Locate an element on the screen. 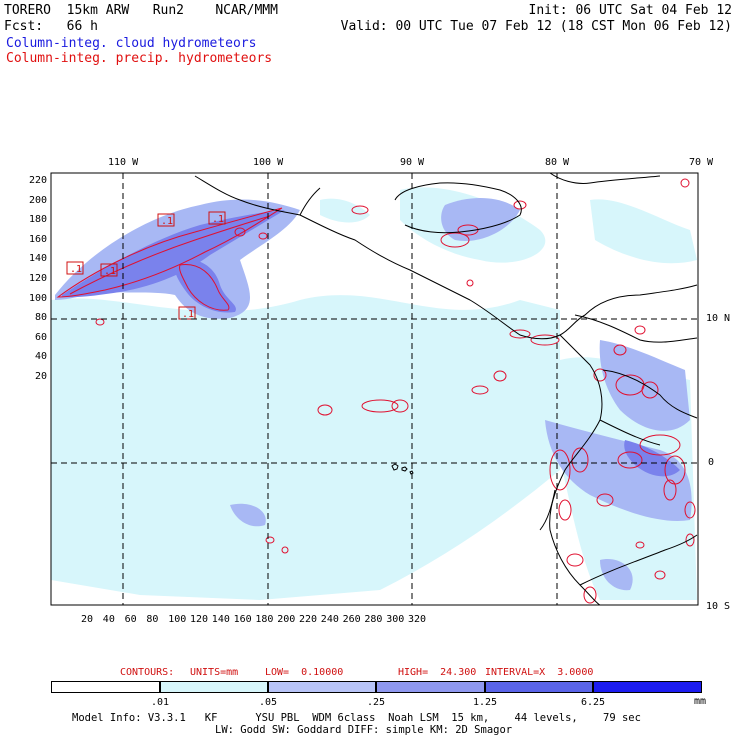 The height and width of the screenshot is (740, 740). x-tick-label: 220 is located at coordinates (308, 619).